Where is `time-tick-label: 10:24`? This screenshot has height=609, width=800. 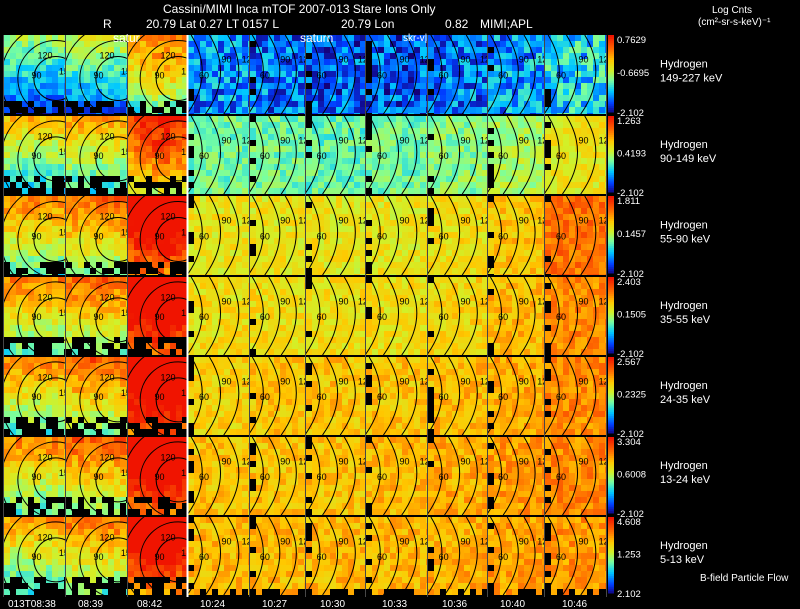 time-tick-label: 10:24 is located at coordinates (212, 604).